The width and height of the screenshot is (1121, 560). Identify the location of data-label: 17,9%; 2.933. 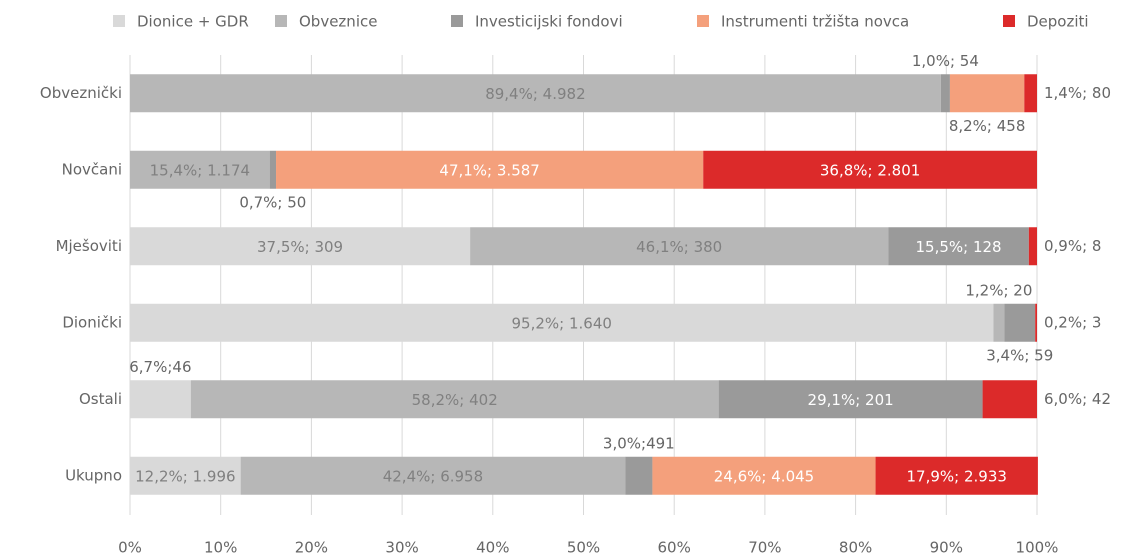
(957, 476).